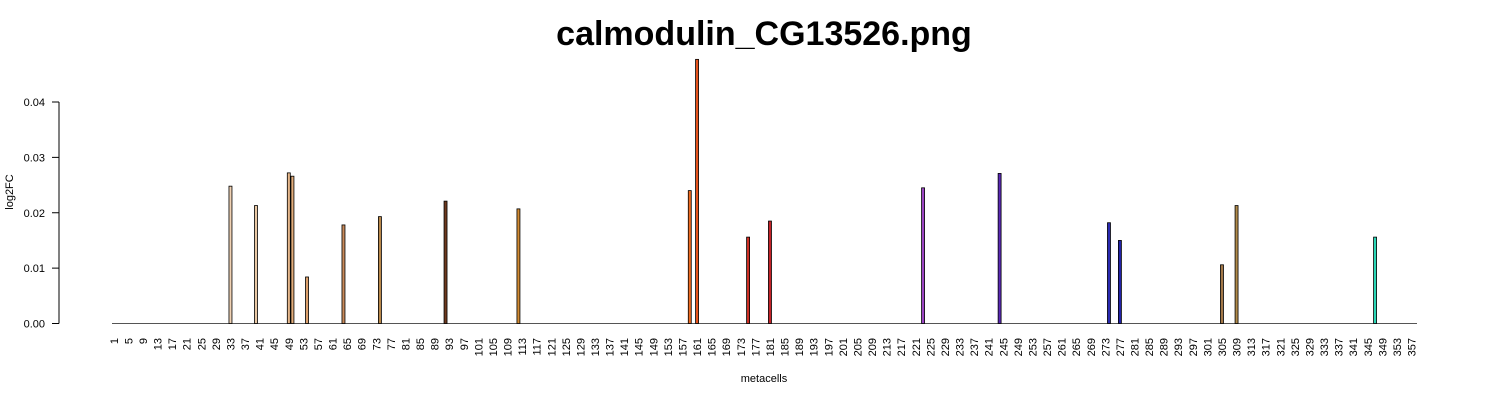 The height and width of the screenshot is (400, 1500). What do you see at coordinates (552, 347) in the screenshot?
I see `x-tick-label: 121` at bounding box center [552, 347].